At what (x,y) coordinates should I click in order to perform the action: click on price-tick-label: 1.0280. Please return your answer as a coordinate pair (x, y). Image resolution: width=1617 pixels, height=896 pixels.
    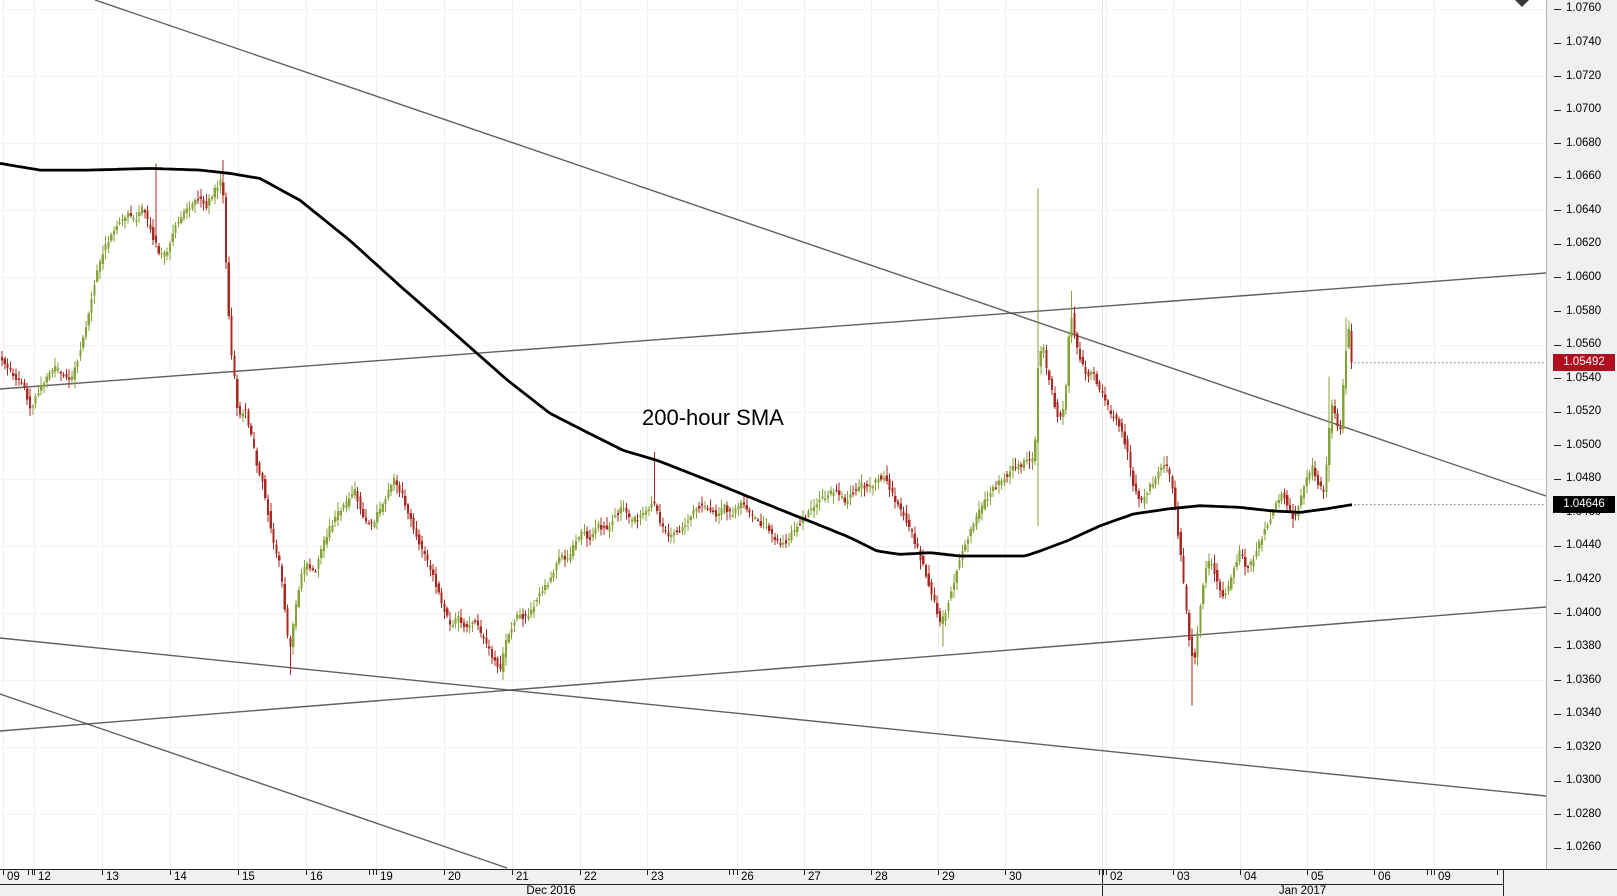
    Looking at the image, I should click on (1584, 814).